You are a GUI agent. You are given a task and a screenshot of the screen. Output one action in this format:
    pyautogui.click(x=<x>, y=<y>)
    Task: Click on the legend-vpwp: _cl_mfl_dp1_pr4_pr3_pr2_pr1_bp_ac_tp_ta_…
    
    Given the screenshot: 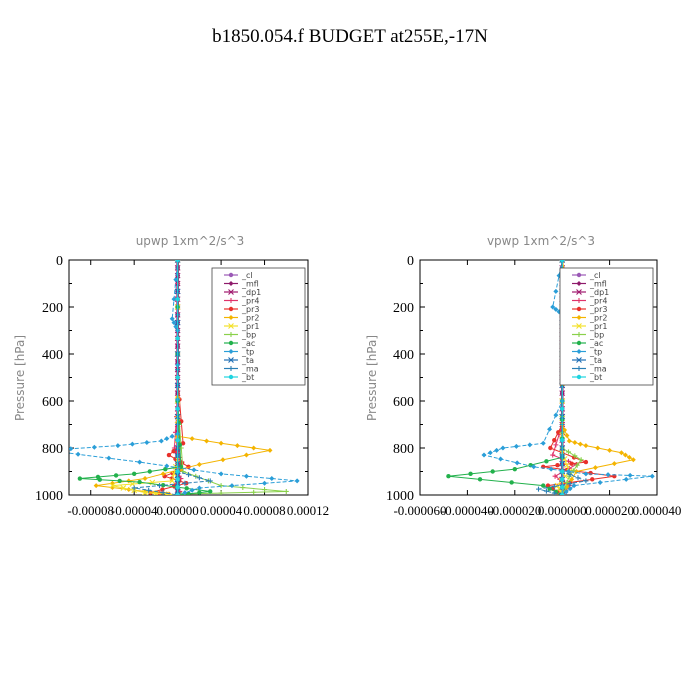 What is the action you would take?
    pyautogui.click(x=606, y=326)
    